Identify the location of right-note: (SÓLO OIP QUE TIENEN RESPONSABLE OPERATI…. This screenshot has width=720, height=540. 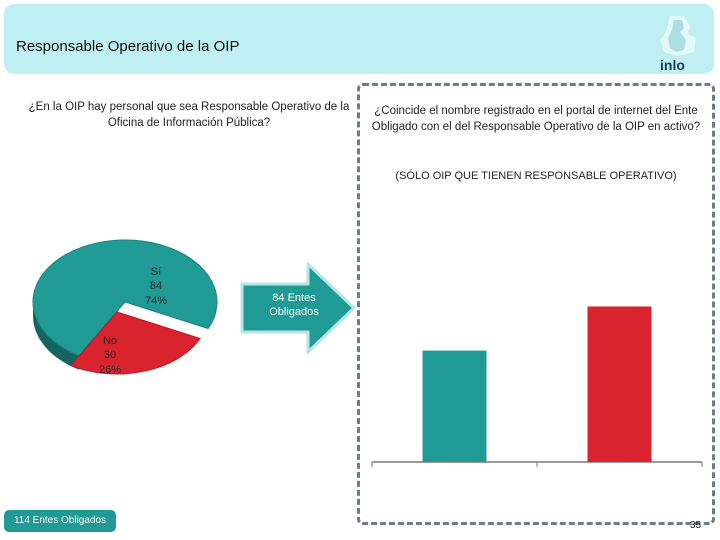
(536, 176).